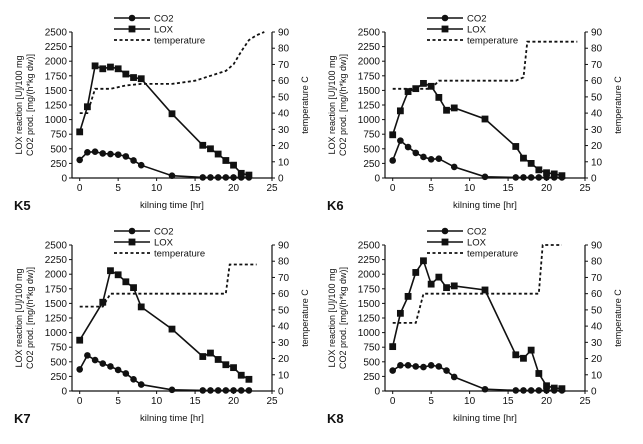 The height and width of the screenshot is (444, 643). What do you see at coordinates (369, 62) in the screenshot?
I see `left-tick-label: 2000` at bounding box center [369, 62].